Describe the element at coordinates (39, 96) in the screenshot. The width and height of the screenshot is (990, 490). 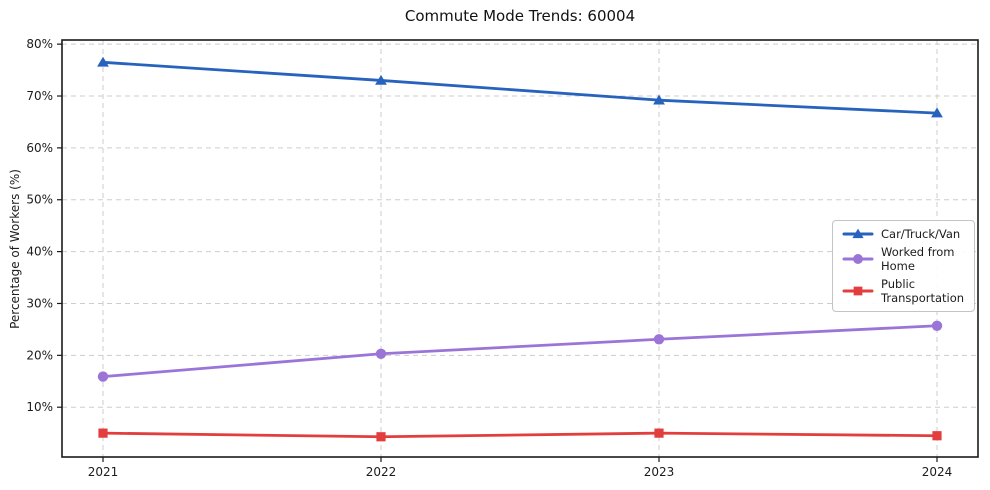
I see `y-tick-label: 70%` at that location.